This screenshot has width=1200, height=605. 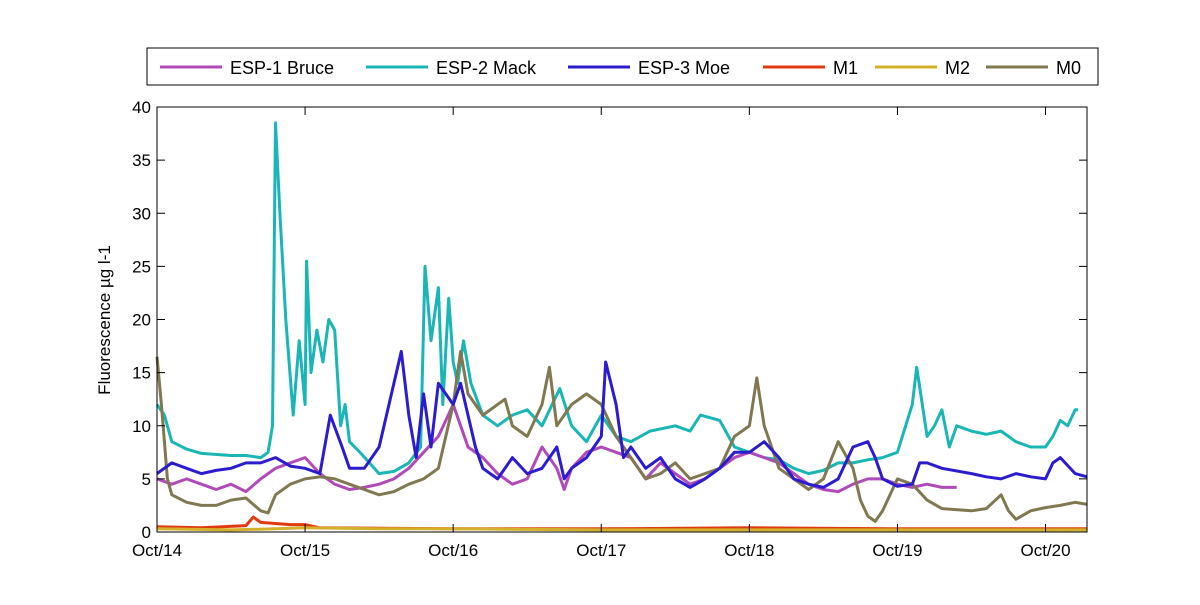 I want to click on y-axis-label: Fluorescence µg l-1, so click(x=104, y=320).